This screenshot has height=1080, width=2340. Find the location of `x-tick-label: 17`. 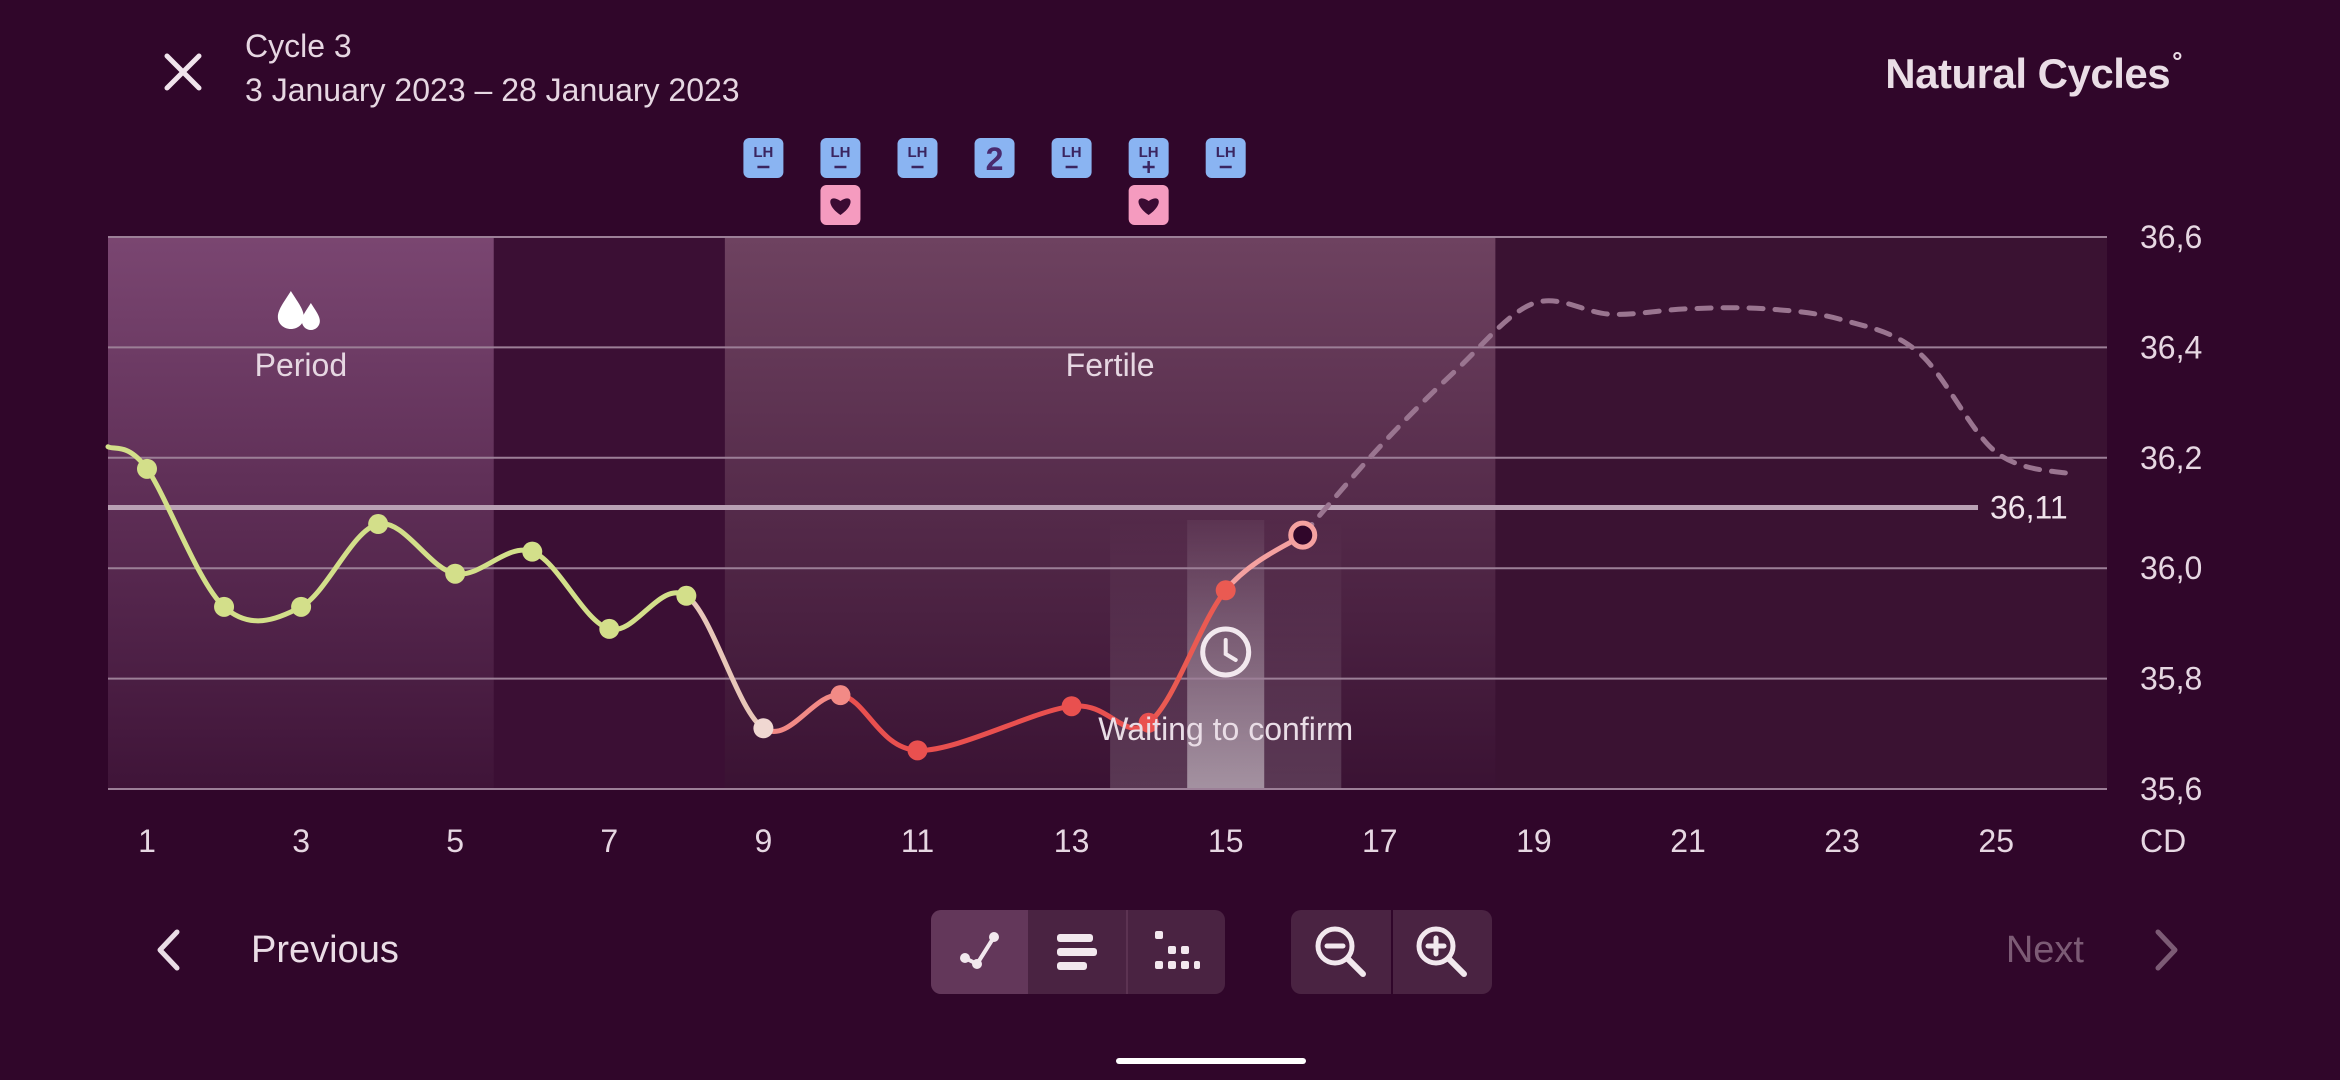

x-tick-label: 17 is located at coordinates (1380, 841).